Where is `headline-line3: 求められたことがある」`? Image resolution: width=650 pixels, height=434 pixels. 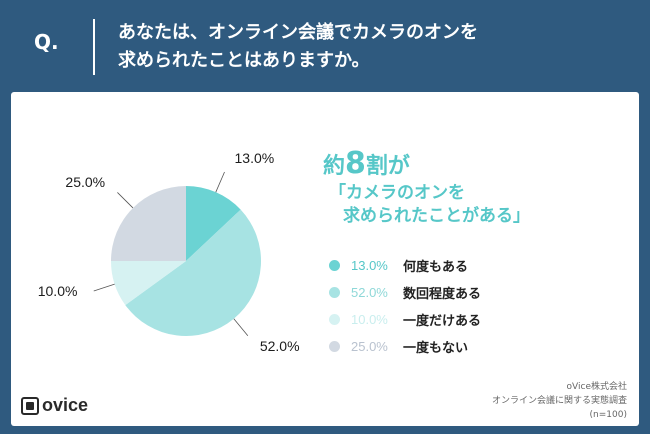 headline-line3: 求められたことがある」 is located at coordinates (436, 216).